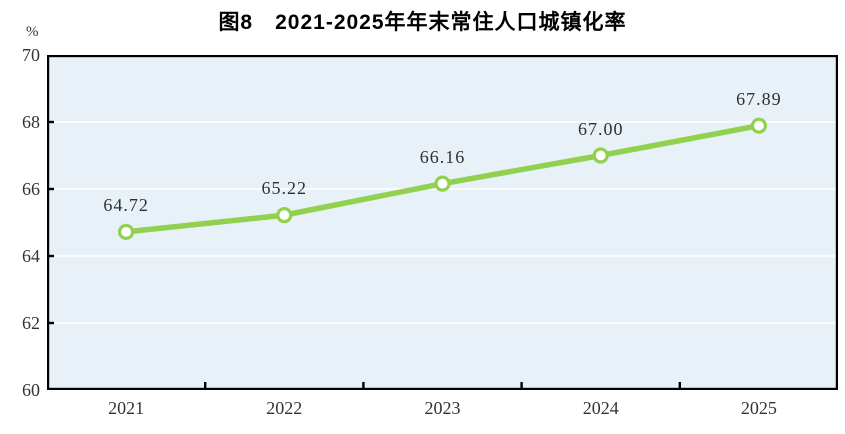  What do you see at coordinates (422, 22) in the screenshot?
I see `chart-title: 图8 2021-2025年年末常住人口城镇化率` at bounding box center [422, 22].